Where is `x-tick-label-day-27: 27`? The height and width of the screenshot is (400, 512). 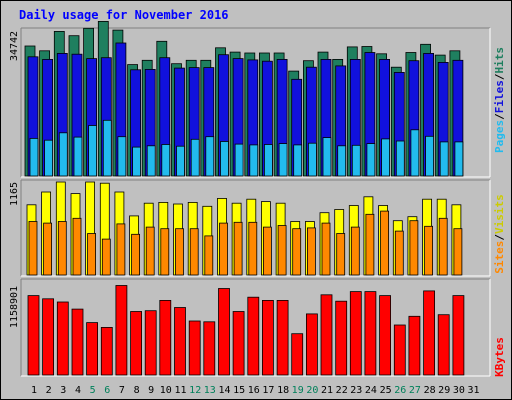
x-tick-label-day-27: 27 is located at coordinates (415, 390).